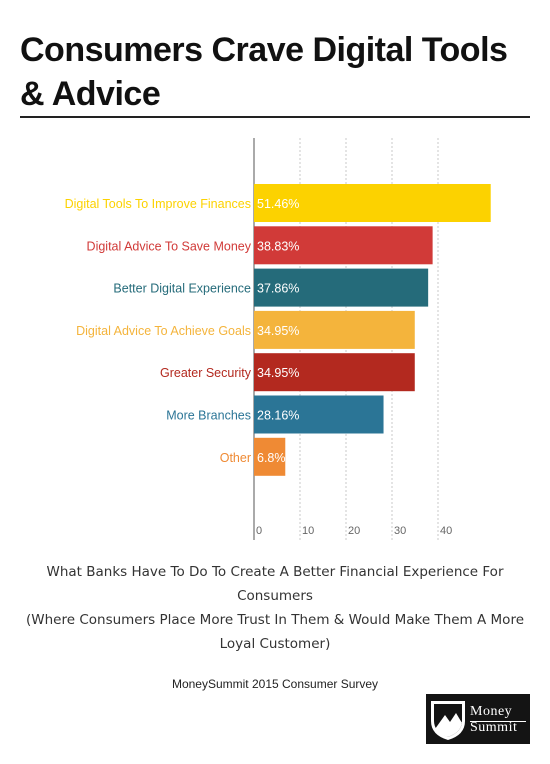  What do you see at coordinates (163, 331) in the screenshot?
I see `category-label-3: Digital Advice To Achieve Goals` at bounding box center [163, 331].